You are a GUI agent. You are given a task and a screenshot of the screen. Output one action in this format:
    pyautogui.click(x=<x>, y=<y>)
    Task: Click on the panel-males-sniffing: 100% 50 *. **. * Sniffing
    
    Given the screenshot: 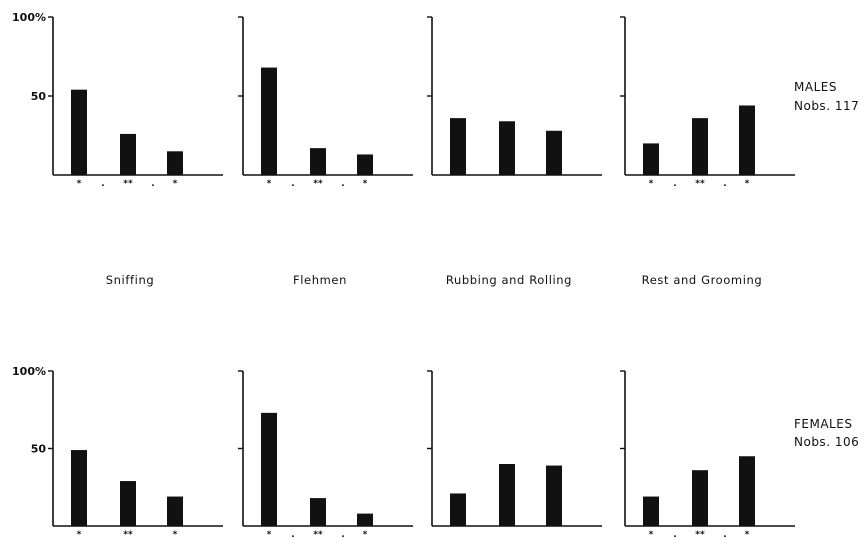 What is the action you would take?
    pyautogui.click(x=117, y=149)
    